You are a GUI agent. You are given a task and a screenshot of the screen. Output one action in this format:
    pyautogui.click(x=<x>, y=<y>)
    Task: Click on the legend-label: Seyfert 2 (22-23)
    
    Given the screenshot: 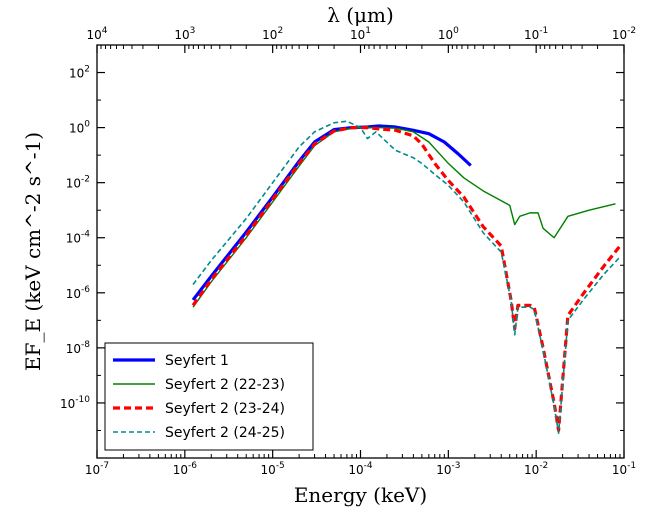 What is the action you would take?
    pyautogui.click(x=225, y=385)
    